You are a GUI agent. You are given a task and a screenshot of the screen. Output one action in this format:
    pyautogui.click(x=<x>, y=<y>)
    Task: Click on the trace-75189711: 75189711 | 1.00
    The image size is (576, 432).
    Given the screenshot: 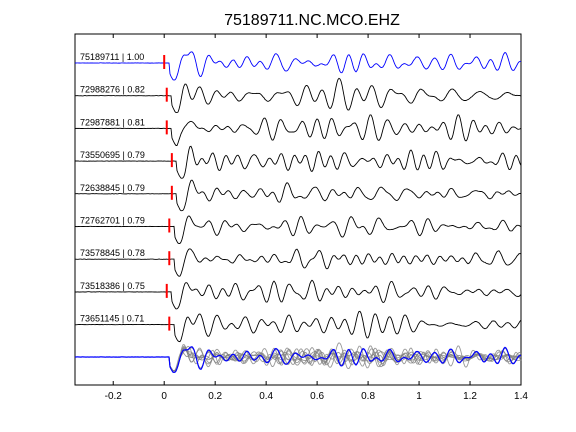 What is the action you would take?
    pyautogui.click(x=298, y=66)
    